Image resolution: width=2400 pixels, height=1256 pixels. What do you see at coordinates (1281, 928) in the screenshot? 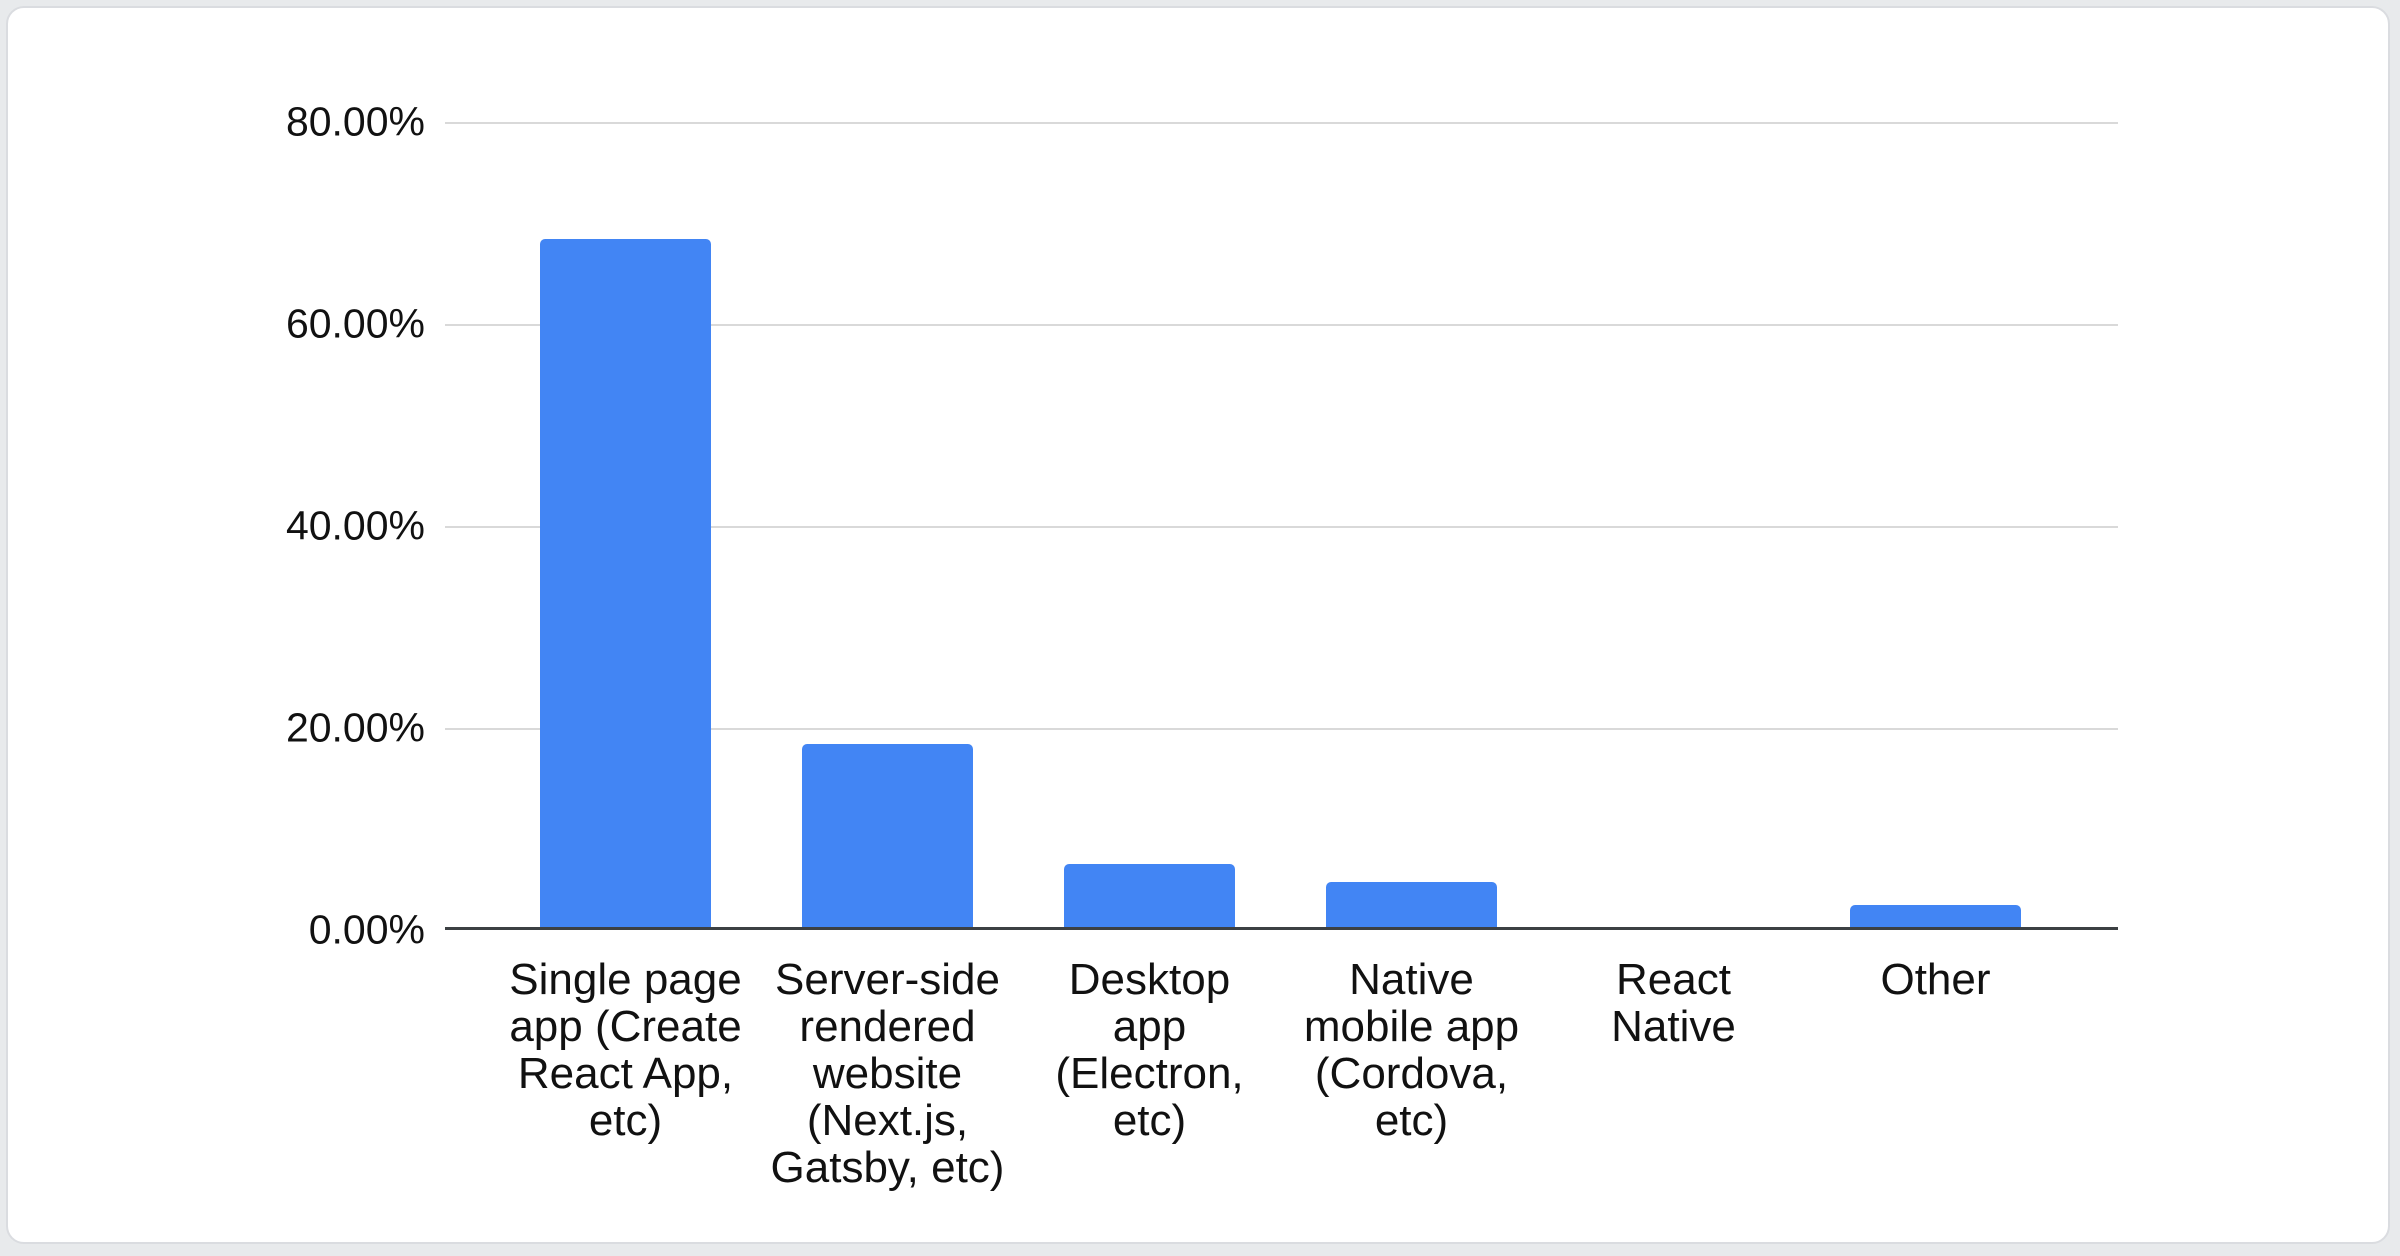
I see `x-axis-line` at bounding box center [1281, 928].